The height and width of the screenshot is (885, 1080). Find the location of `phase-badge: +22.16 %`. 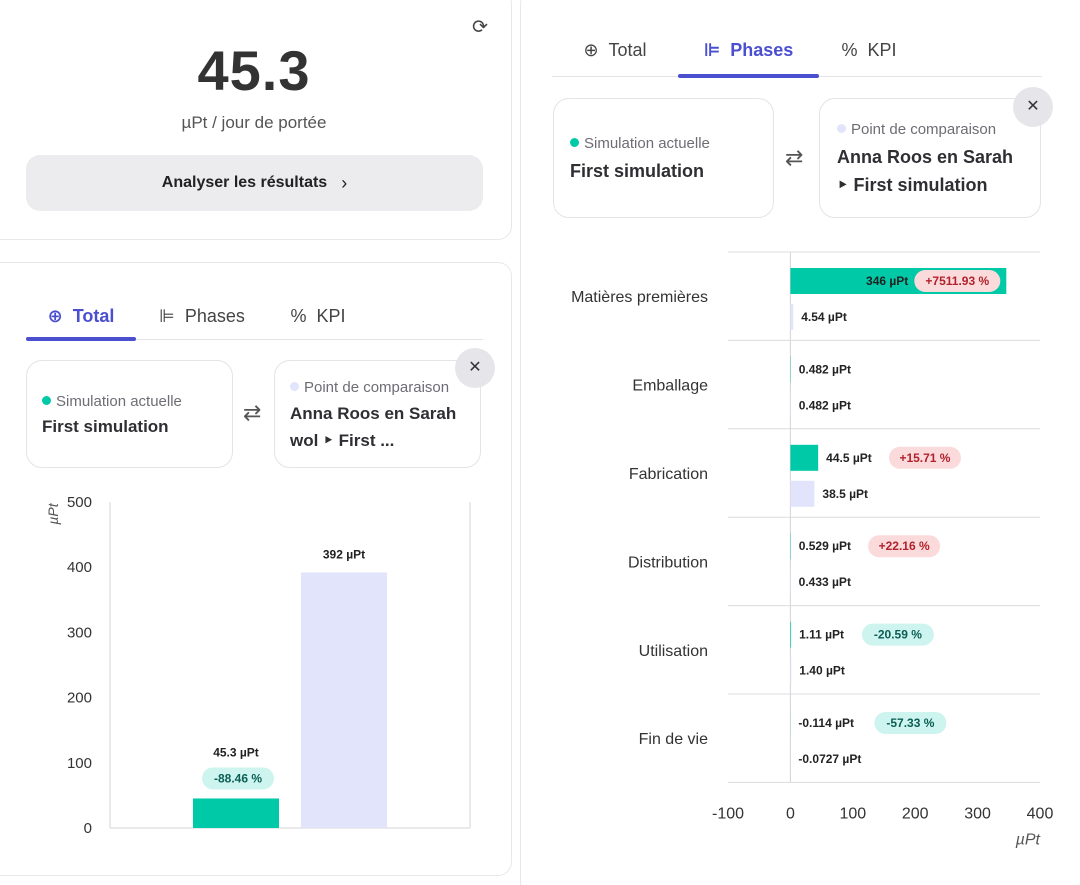

phase-badge: +22.16 % is located at coordinates (904, 546).